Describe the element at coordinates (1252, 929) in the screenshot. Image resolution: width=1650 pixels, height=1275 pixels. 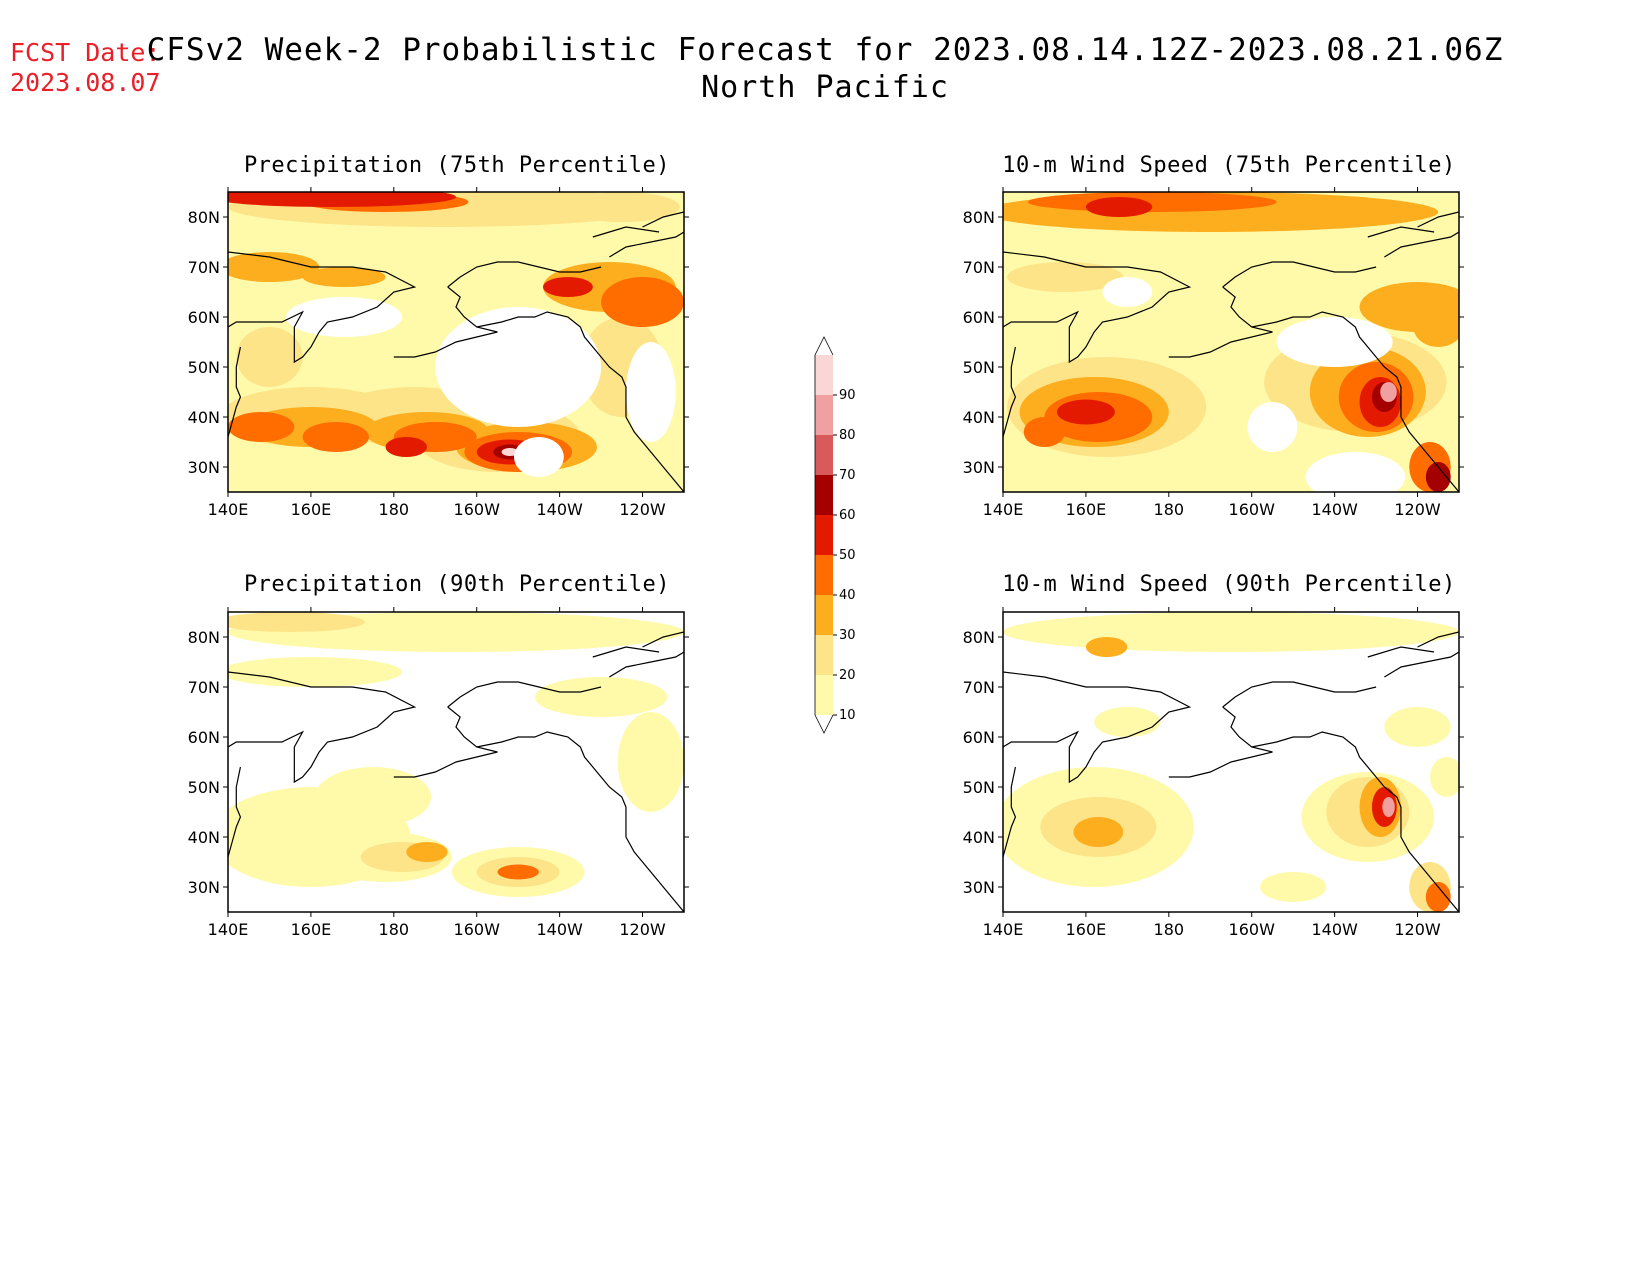
I see `lon-tick-label: 160W` at that location.